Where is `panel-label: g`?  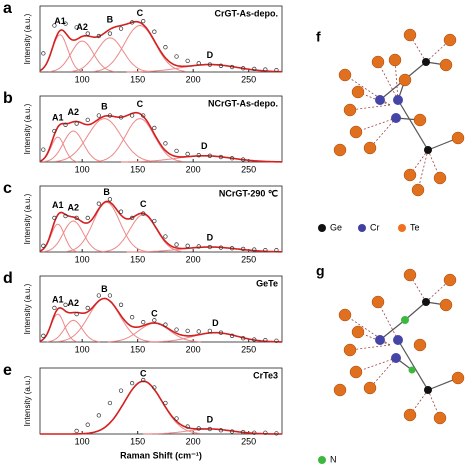 panel-label: g is located at coordinates (320, 271).